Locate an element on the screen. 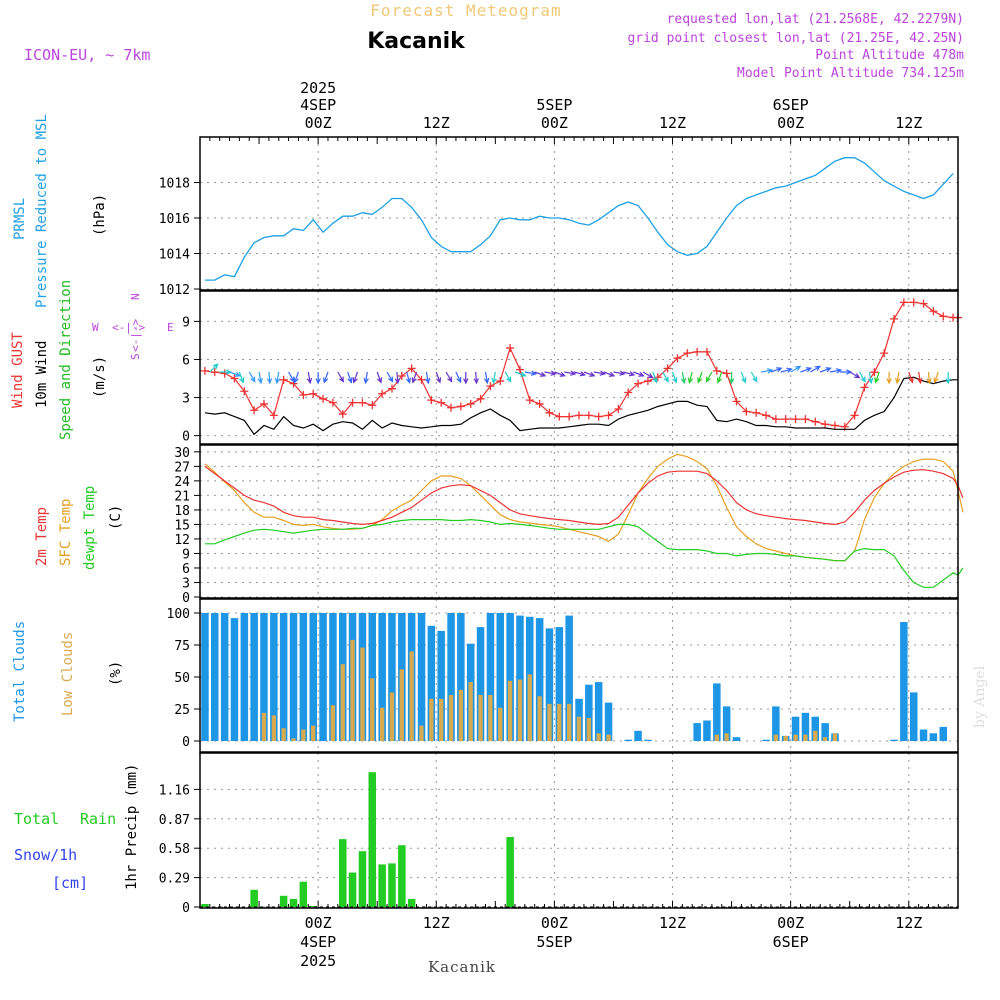 The width and height of the screenshot is (1000, 1000). y-tick-label: 1014 is located at coordinates (174, 255).